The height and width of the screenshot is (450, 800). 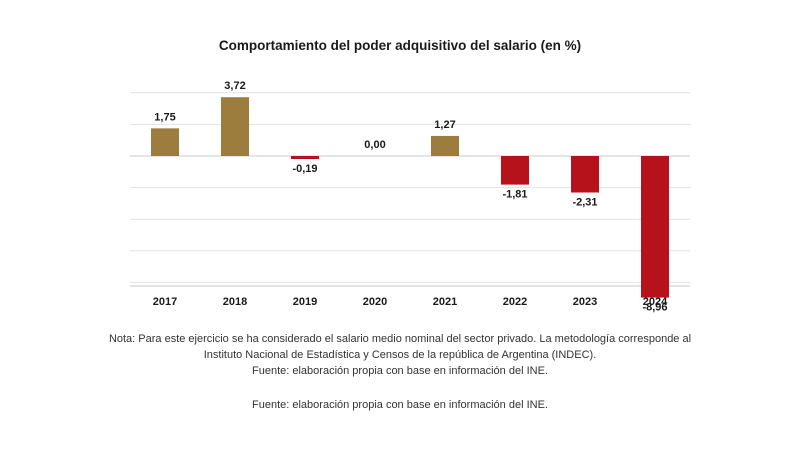 I want to click on data-label-2021: 1,27, so click(x=444, y=125).